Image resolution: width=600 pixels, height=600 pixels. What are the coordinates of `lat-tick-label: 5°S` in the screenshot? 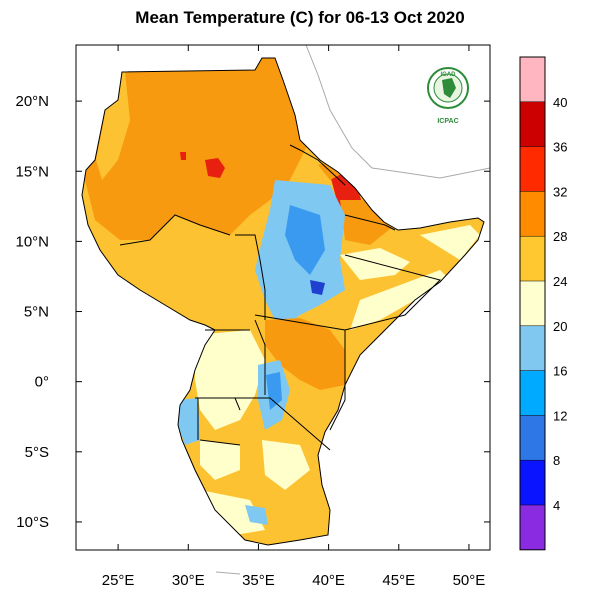 It's located at (37, 452).